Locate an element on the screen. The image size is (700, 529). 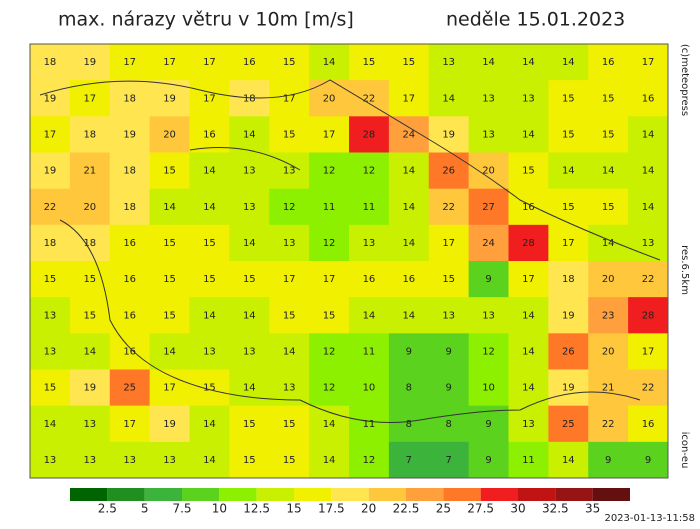
cell-value: 23 is located at coordinates (608, 315).